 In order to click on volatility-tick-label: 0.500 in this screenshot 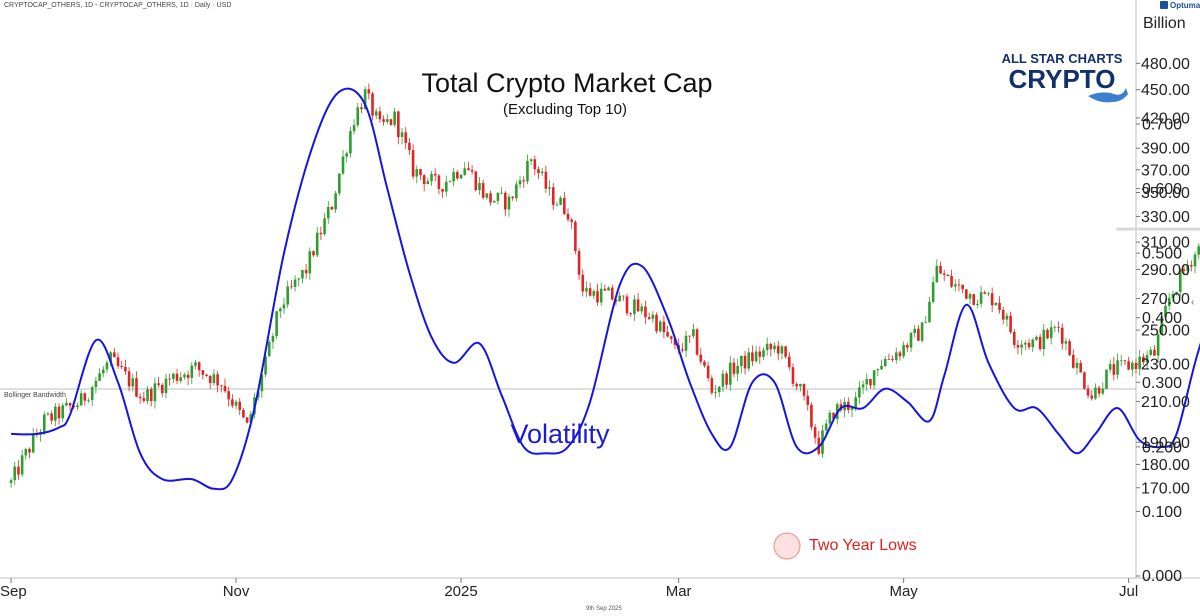, I will do `click(1162, 254)`.